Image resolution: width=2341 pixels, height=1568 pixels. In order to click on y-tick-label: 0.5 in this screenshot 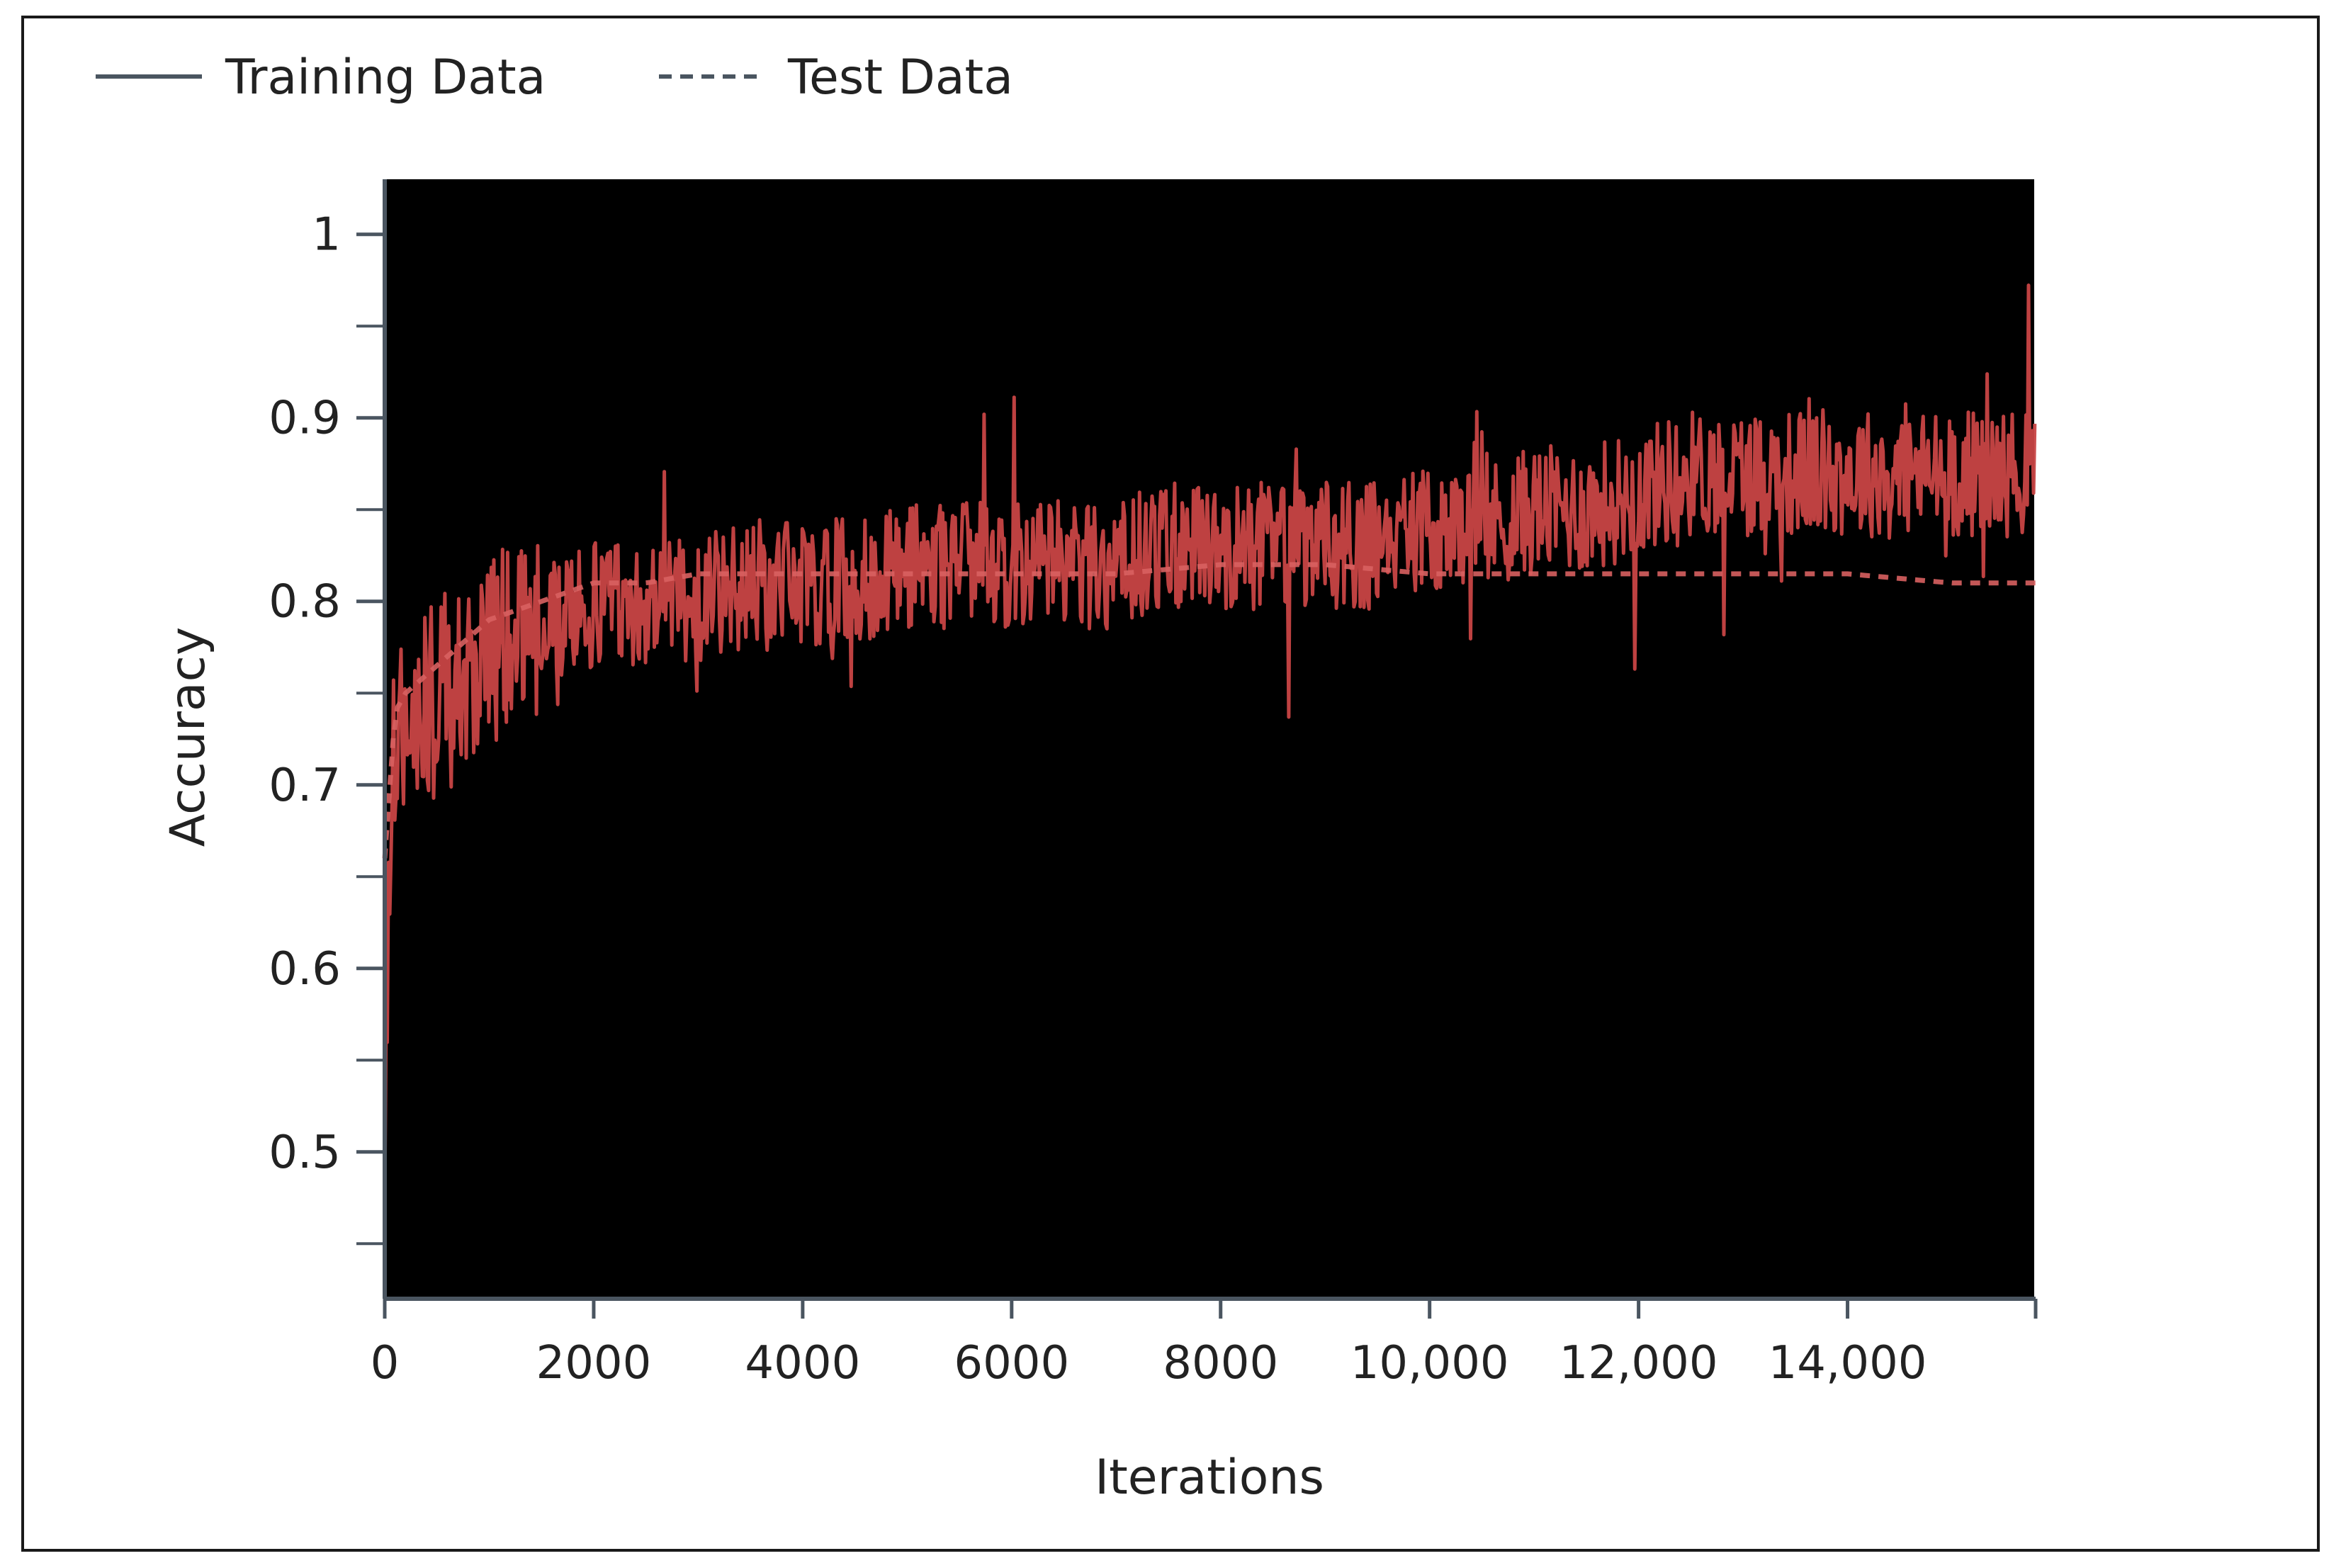, I will do `click(305, 1153)`.